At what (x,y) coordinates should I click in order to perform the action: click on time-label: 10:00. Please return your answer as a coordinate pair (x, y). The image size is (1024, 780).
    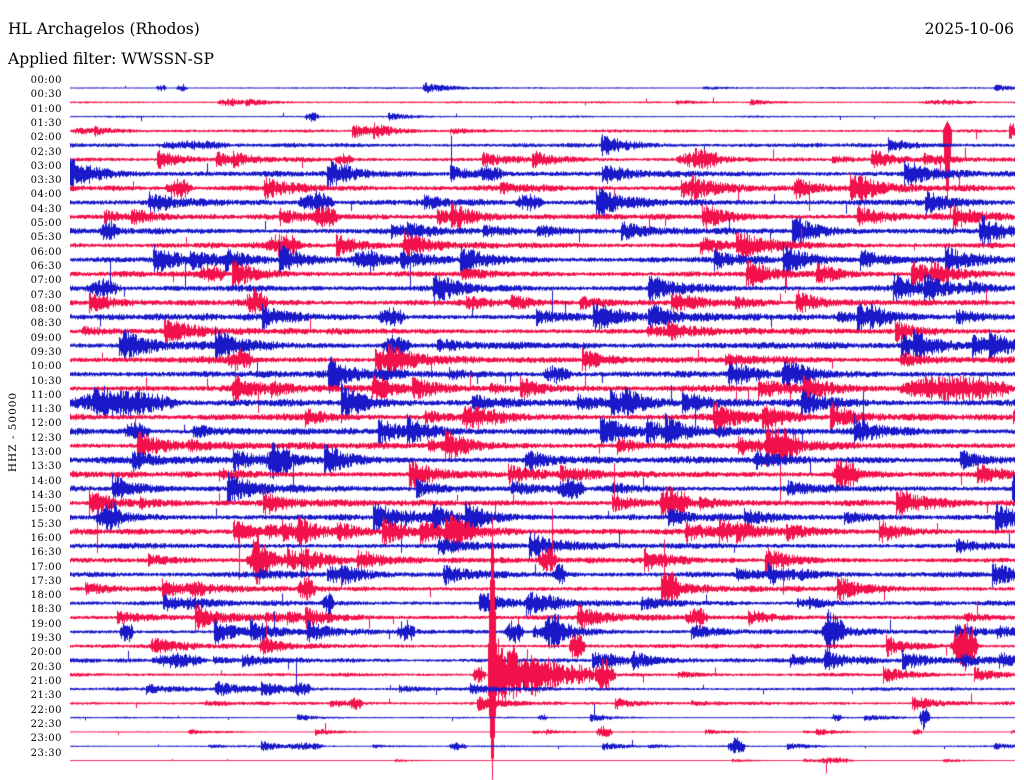
    Looking at the image, I should click on (46, 367).